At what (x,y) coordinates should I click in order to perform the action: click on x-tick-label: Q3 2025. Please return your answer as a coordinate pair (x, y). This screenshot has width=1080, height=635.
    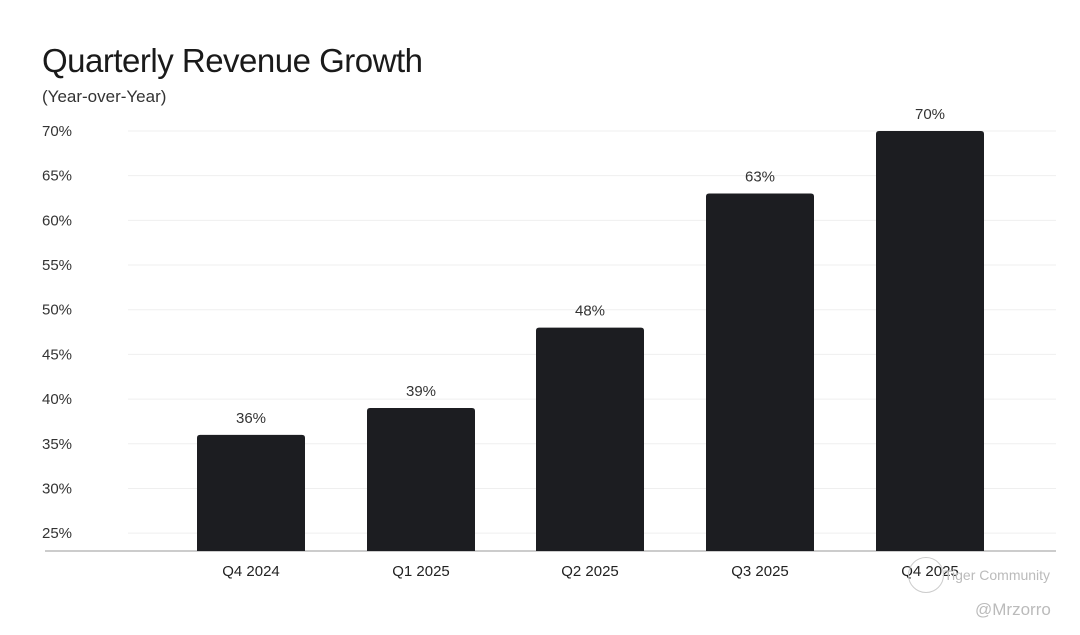
    Looking at the image, I should click on (760, 571).